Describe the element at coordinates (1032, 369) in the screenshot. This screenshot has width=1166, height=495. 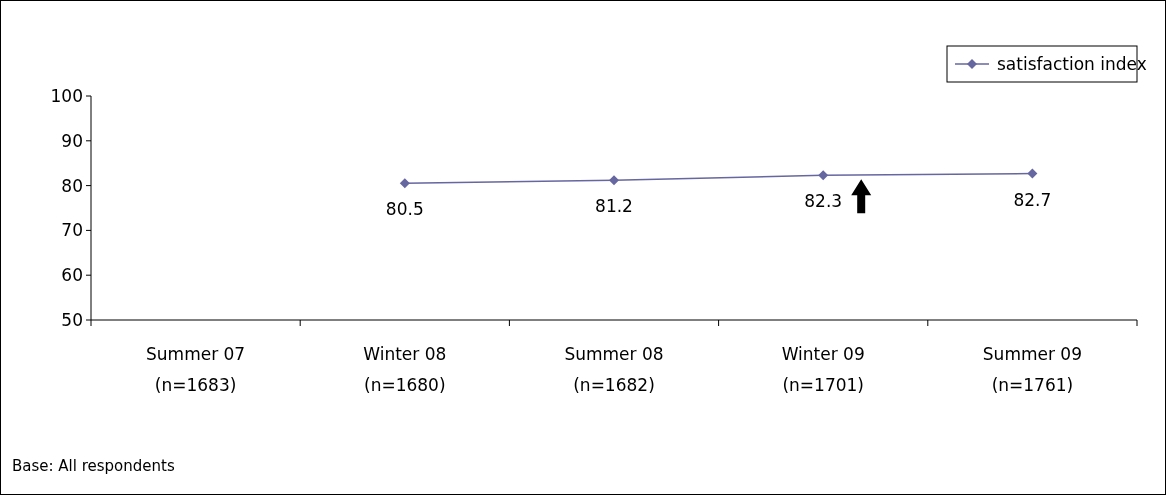
I see `x-tick-label: Summer 09 (n=1761)` at that location.